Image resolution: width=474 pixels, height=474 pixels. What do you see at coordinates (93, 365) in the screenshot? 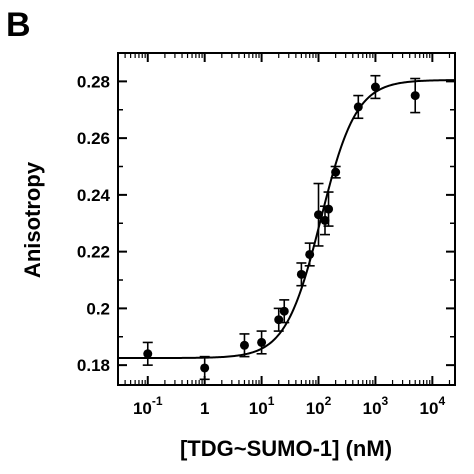
I see `y-tick-label: 0.18` at bounding box center [93, 365].